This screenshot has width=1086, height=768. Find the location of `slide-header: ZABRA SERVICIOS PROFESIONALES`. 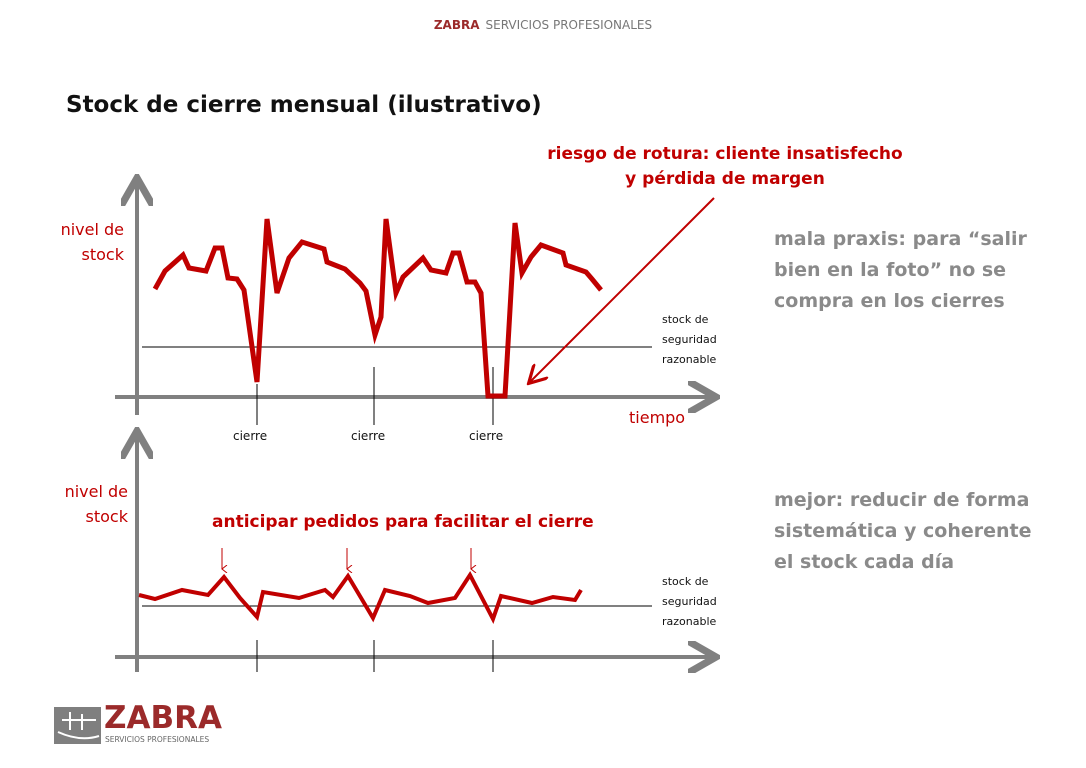

slide-header: ZABRA SERVICIOS PROFESIONALES is located at coordinates (543, 25).